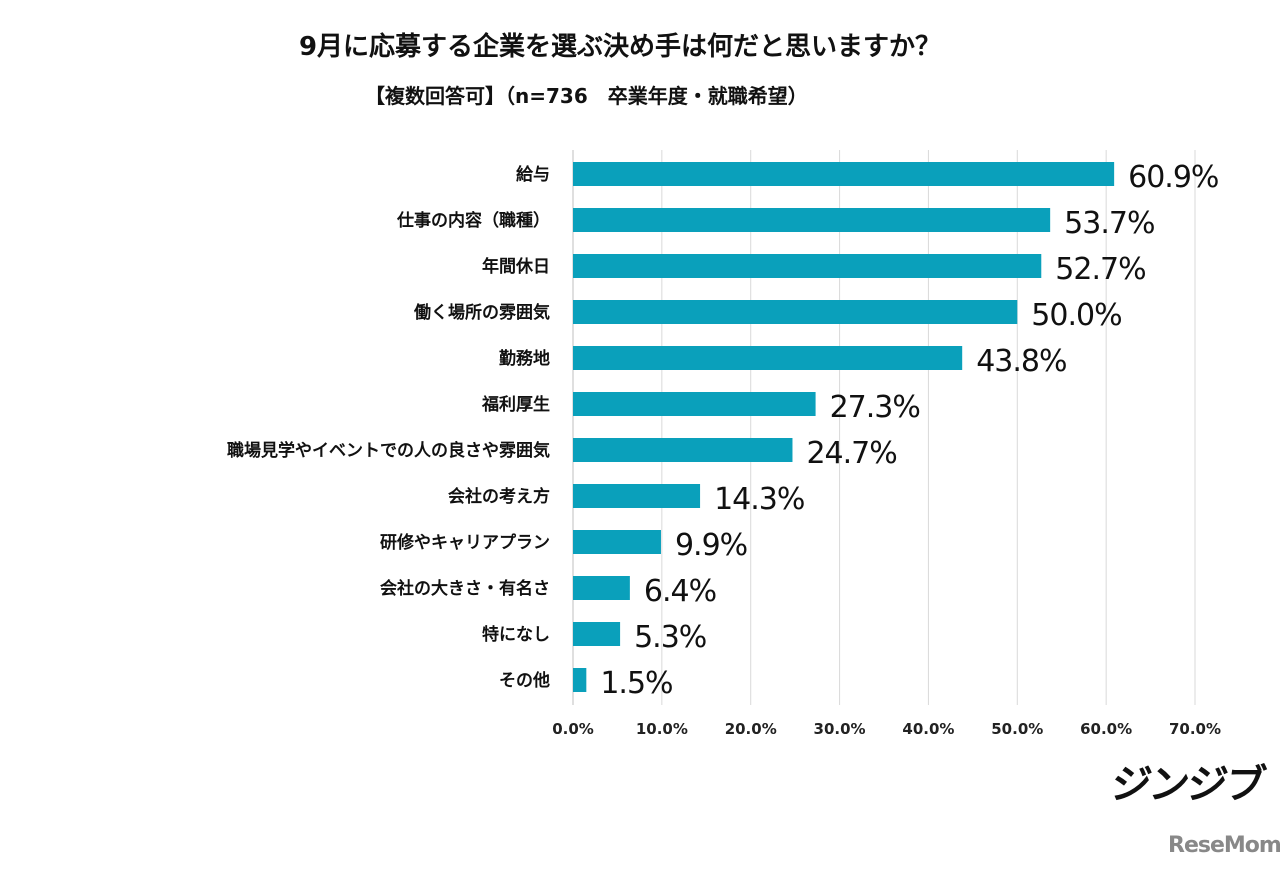 Image resolution: width=1280 pixels, height=869 pixels. What do you see at coordinates (751, 729) in the screenshot?
I see `x-tick-label: 20.0%` at bounding box center [751, 729].